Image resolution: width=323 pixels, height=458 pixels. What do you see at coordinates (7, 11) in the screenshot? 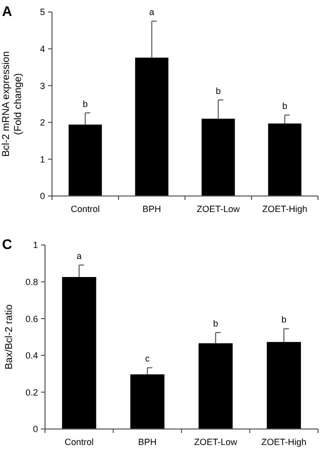
I see `chart-title: A` at bounding box center [7, 11].